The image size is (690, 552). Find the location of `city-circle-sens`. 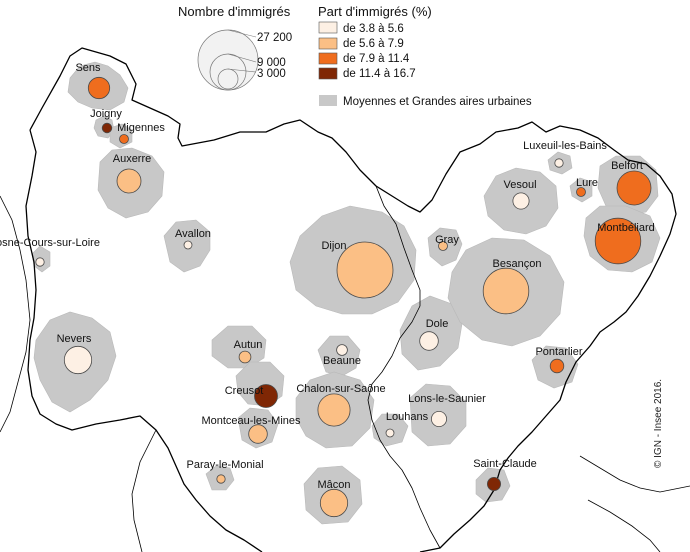

city-circle-sens is located at coordinates (99, 88).